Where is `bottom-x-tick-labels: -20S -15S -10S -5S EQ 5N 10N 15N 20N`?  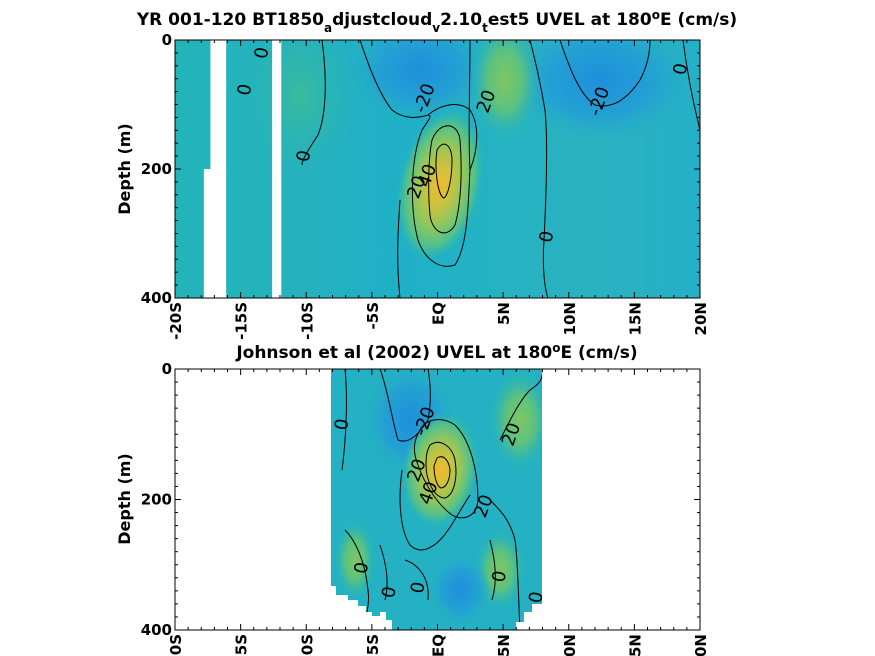 bottom-x-tick-labels: -20S -15S -10S -5S EQ 5N 10N 15N 20N is located at coordinates (438, 645).